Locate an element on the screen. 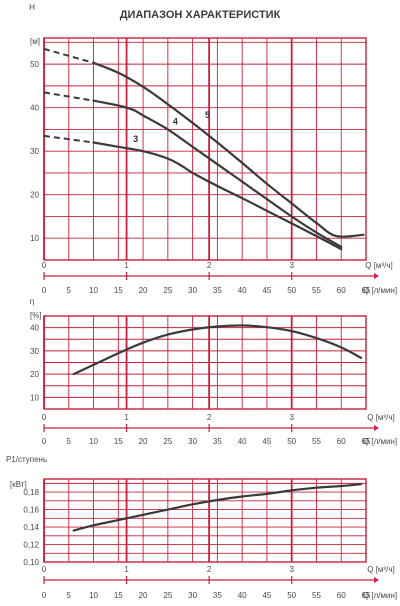 This screenshot has height=606, width=400. y-tick-label: 0,10 is located at coordinates (31, 562).